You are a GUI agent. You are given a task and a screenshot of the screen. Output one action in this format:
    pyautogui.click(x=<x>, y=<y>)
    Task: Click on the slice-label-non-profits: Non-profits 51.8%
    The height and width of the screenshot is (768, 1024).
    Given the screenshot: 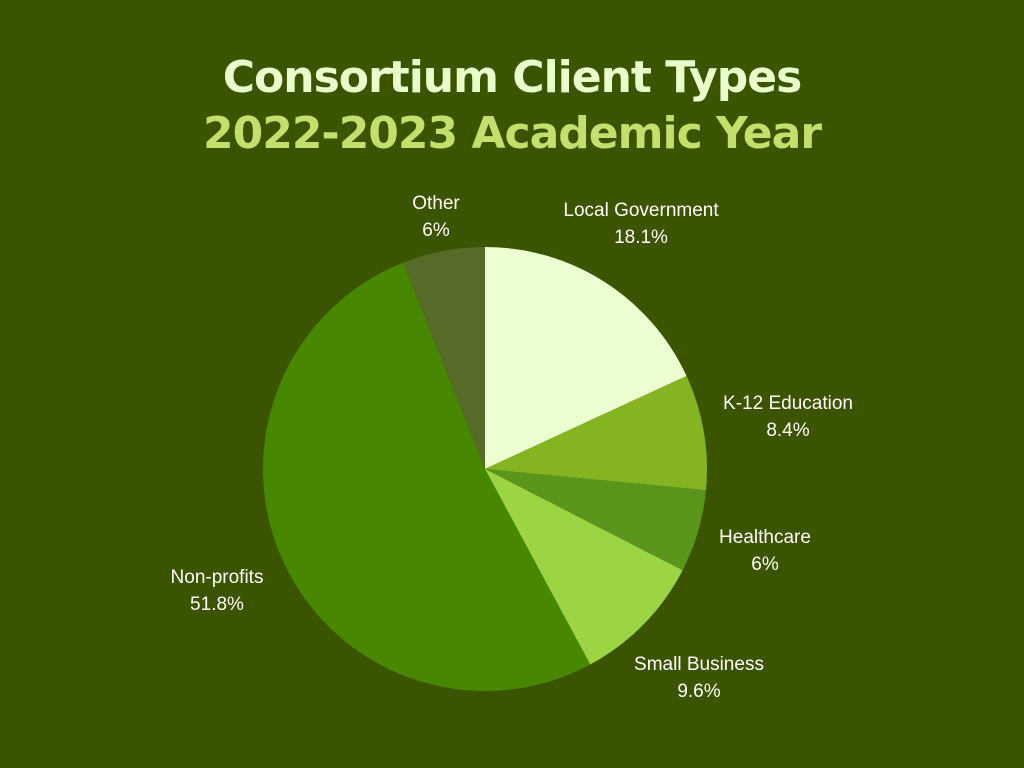 What is the action you would take?
    pyautogui.click(x=217, y=591)
    